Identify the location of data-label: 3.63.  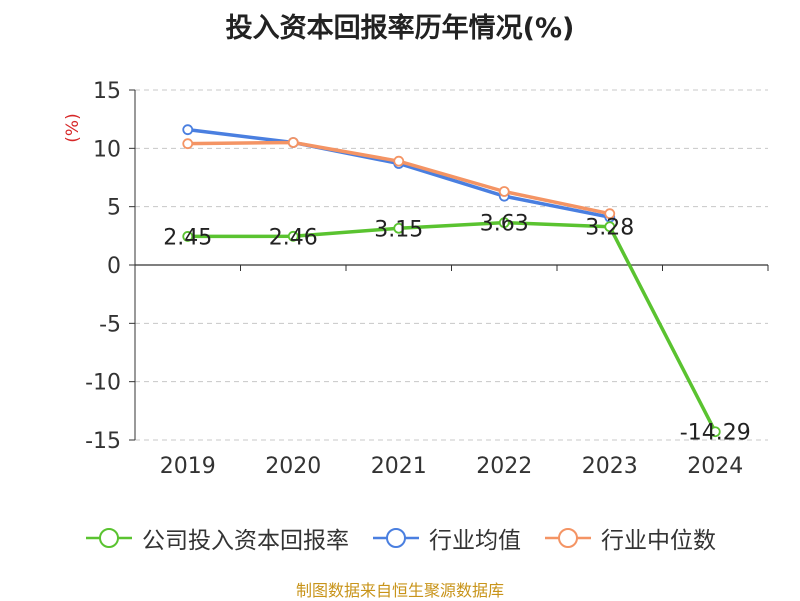
(504, 224).